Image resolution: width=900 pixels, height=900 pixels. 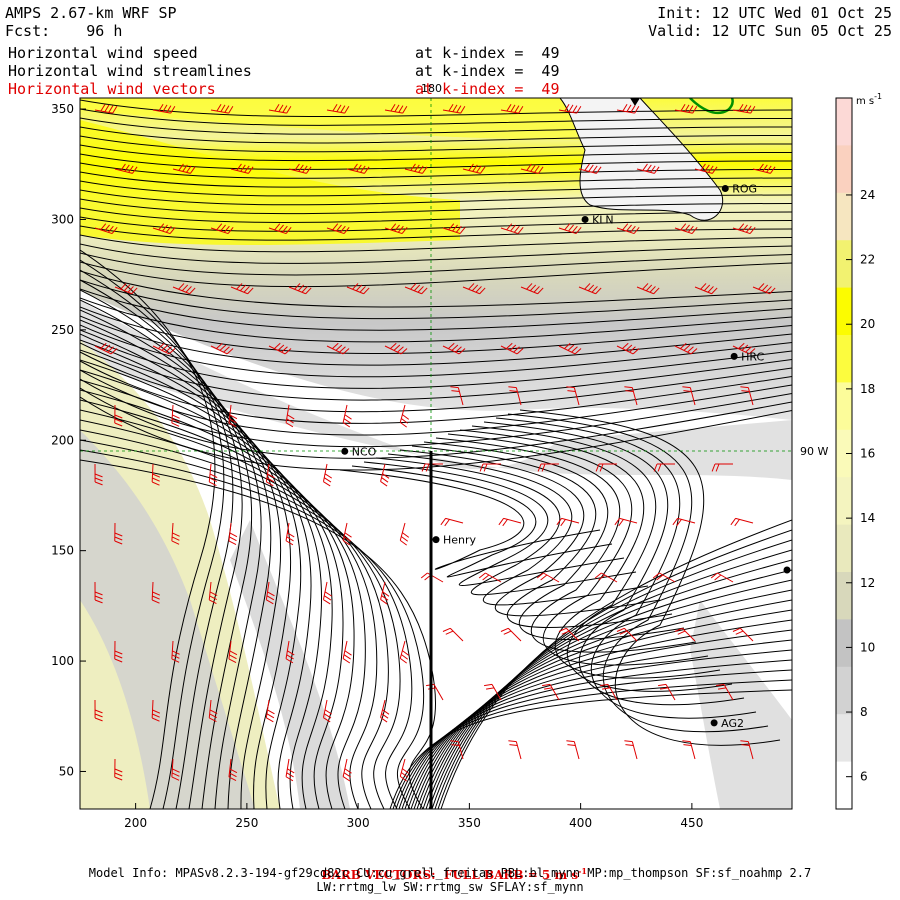 What do you see at coordinates (450, 887) in the screenshot?
I see `model-info-line2: LW:rrtmg_lw SW:rrtmg_sw SFLAY:sf_mynn` at bounding box center [450, 887].